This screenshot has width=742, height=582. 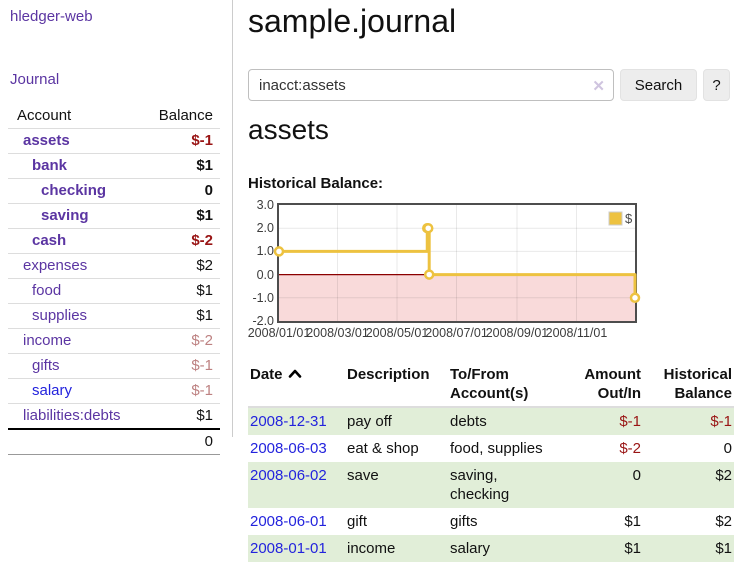 I want to click on account-link-checking: checking, so click(x=74, y=190).